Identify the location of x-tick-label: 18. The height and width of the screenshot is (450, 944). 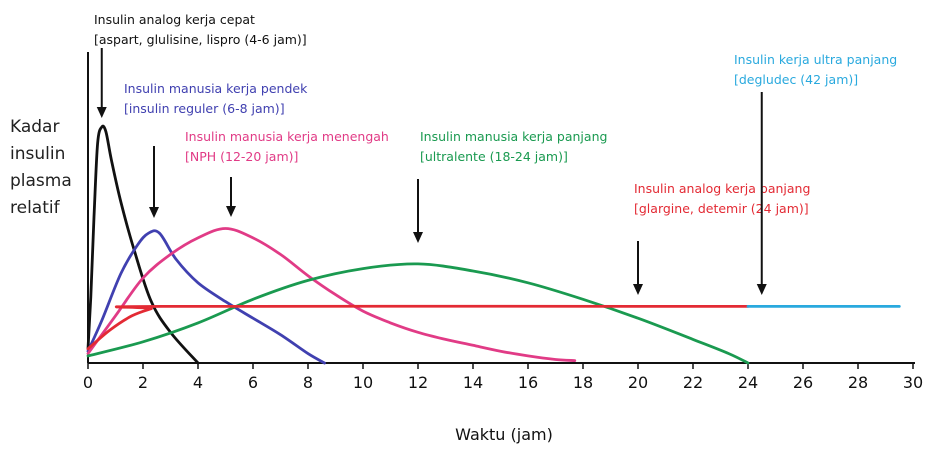
(583, 382).